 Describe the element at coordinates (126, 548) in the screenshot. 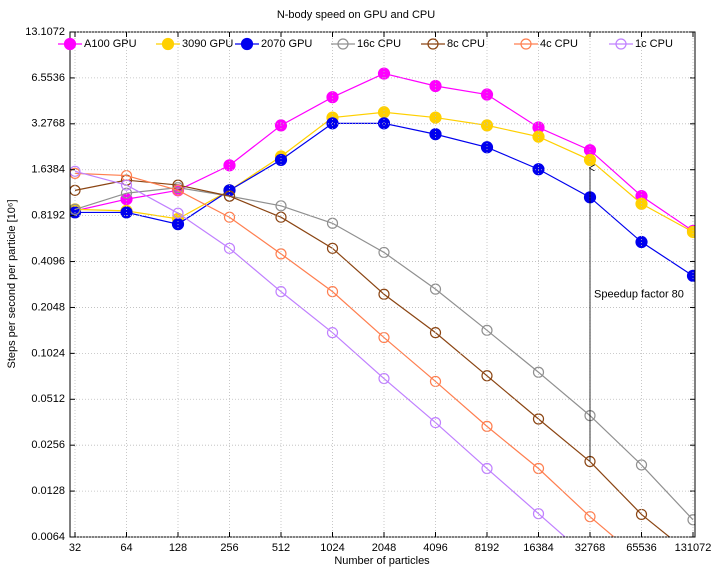

I see `x-tick-label: 64` at that location.